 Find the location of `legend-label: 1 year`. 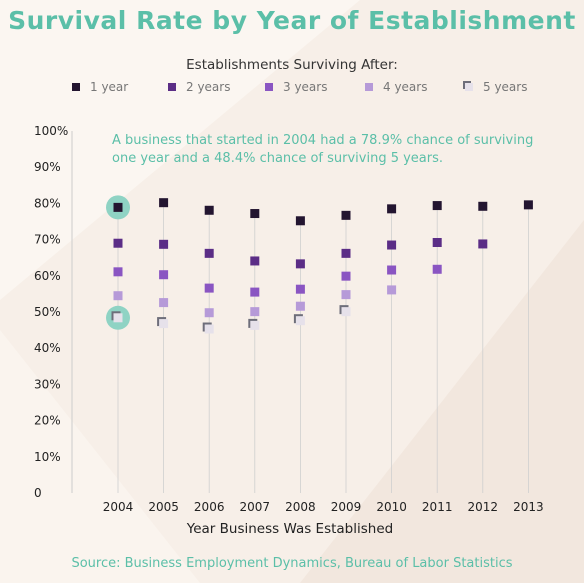

legend-label: 1 year is located at coordinates (109, 87).